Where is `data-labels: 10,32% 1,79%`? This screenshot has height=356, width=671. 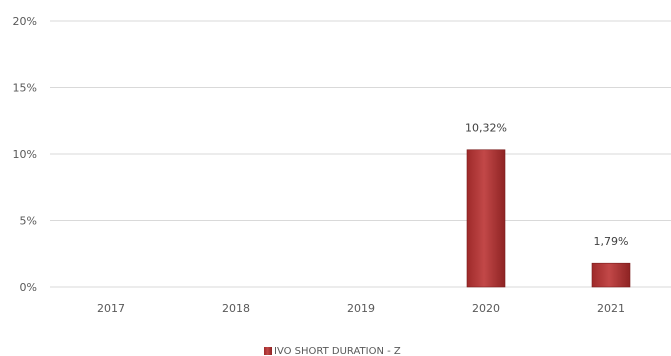 data-labels: 10,32% 1,79% is located at coordinates (546, 185).